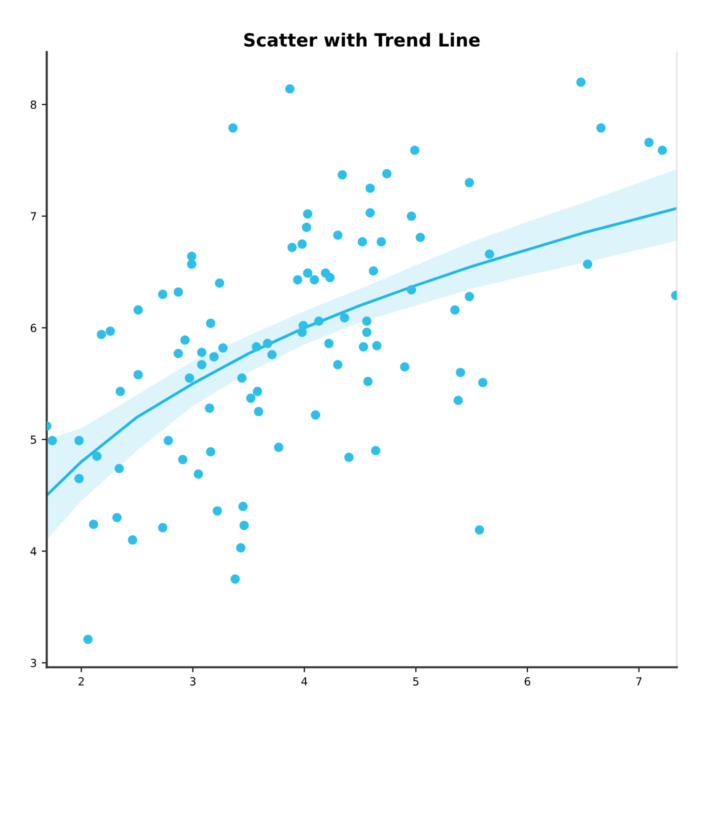  Describe the element at coordinates (304, 681) in the screenshot. I see `x-tick-label: 4` at that location.